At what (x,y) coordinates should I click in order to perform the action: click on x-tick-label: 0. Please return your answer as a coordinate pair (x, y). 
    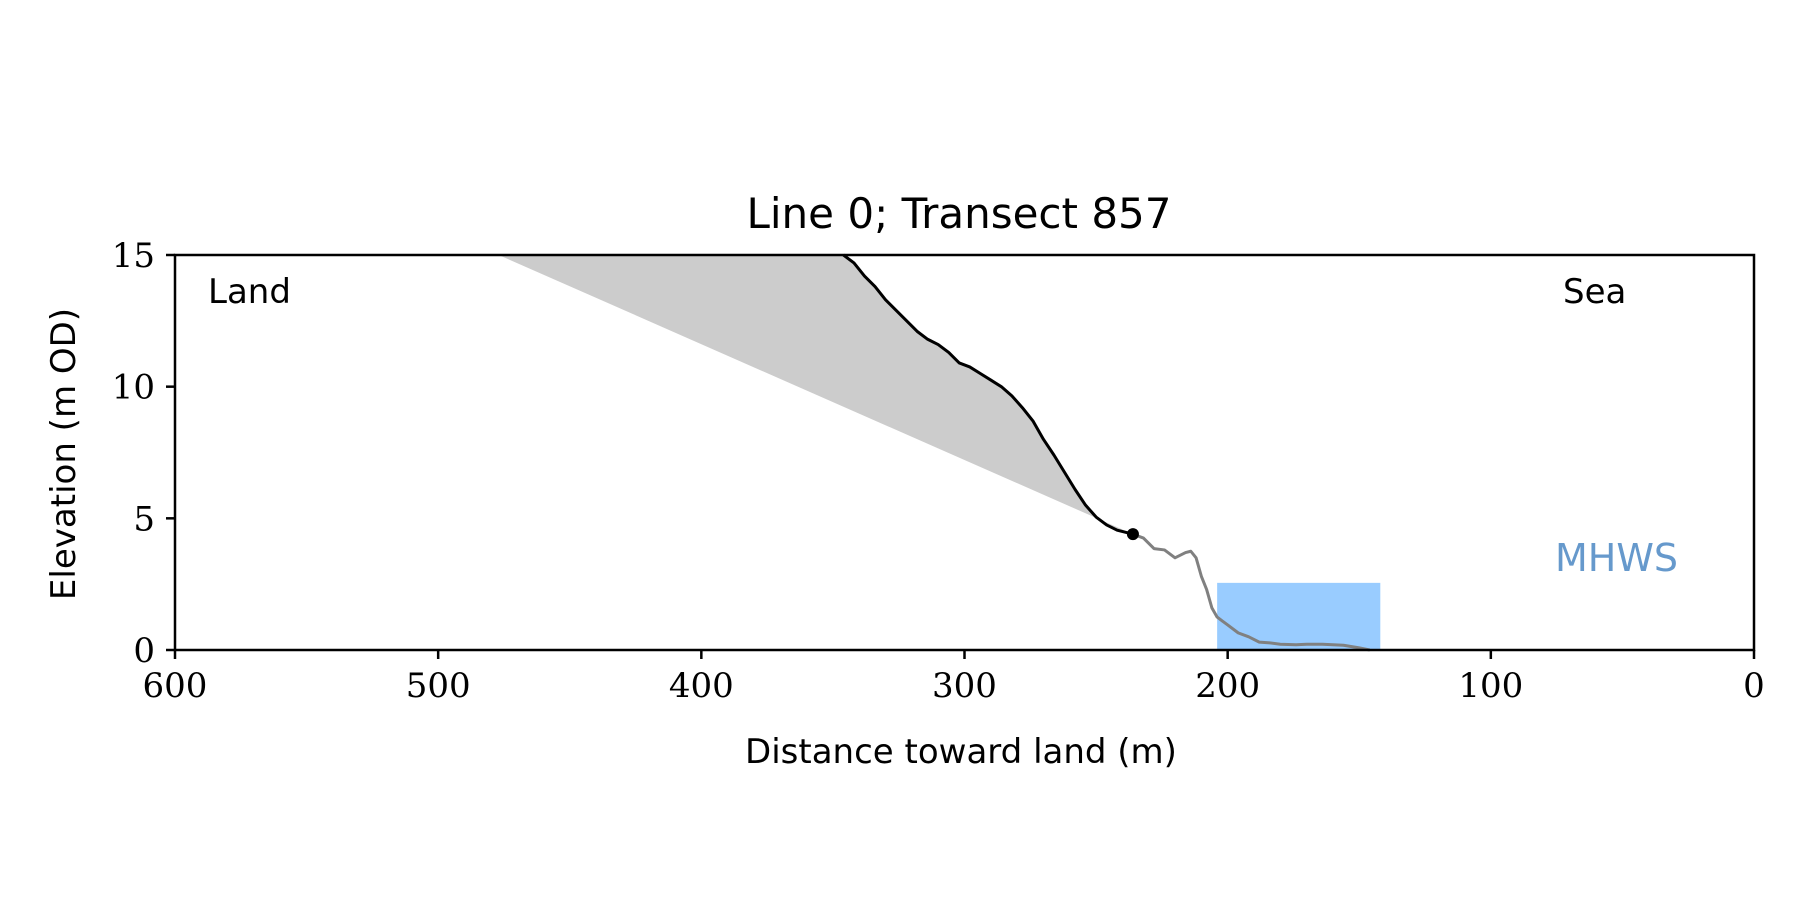
    Looking at the image, I should click on (1754, 686).